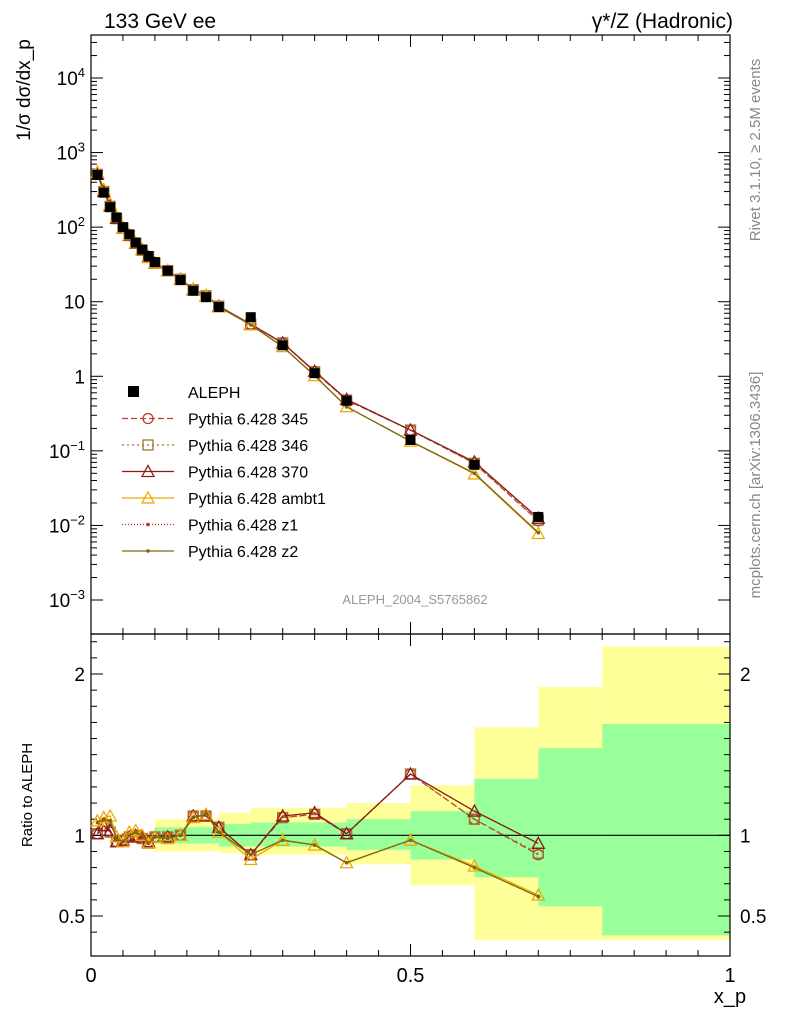 This screenshot has height=1024, width=786. What do you see at coordinates (67, 450) in the screenshot?
I see `main-y-tick-label: 10⁻¹` at bounding box center [67, 450].